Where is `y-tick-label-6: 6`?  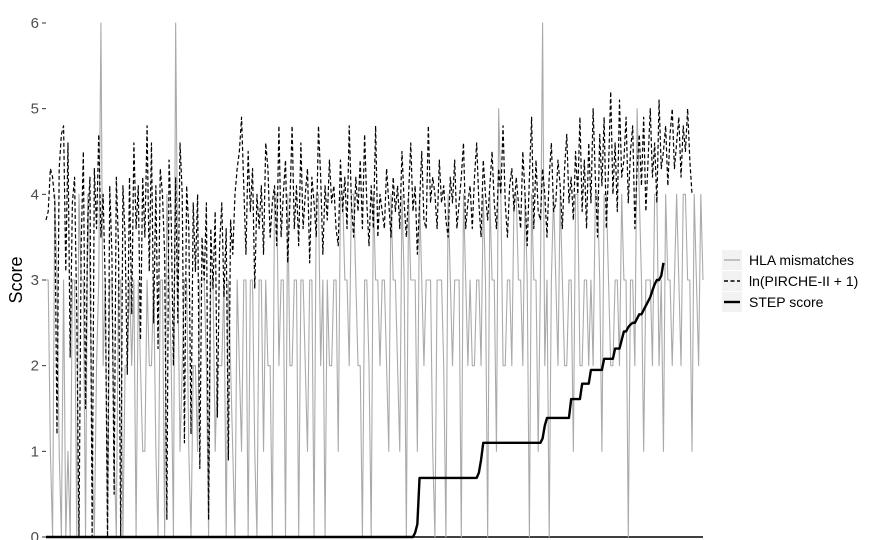 y-tick-label-6: 6 is located at coordinates (35, 23).